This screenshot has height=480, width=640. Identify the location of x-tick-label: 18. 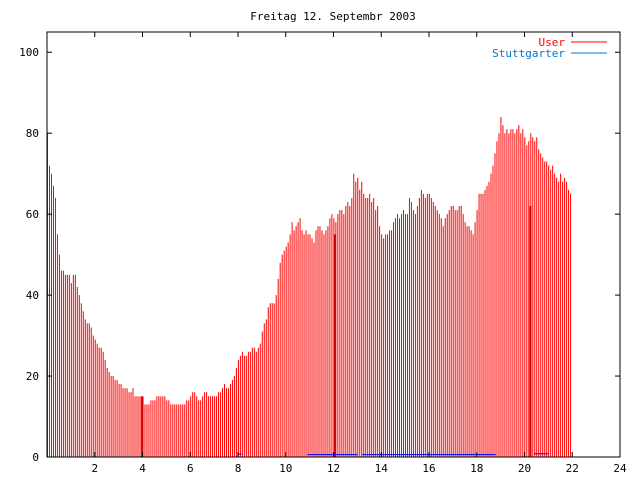
(476, 468).